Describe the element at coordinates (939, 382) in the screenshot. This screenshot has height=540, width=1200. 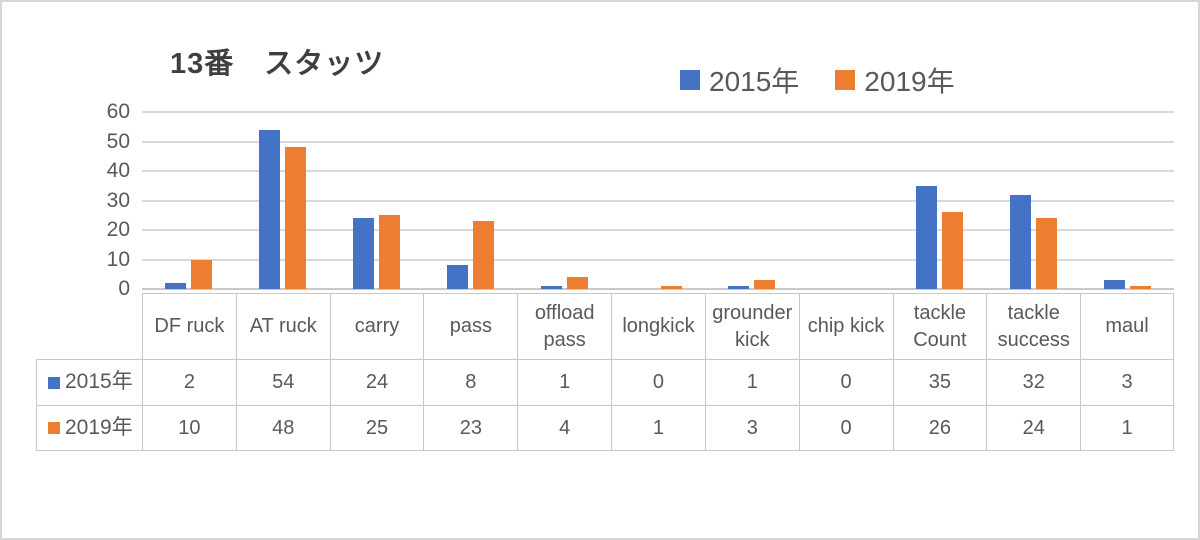
I see `table-value-cell: 35` at that location.